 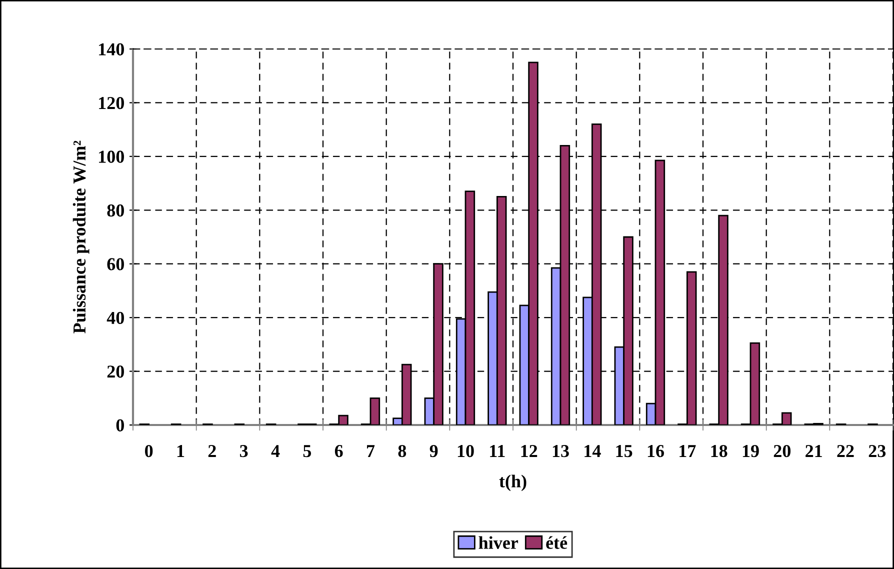 What do you see at coordinates (434, 451) in the screenshot?
I see `x-tick-label: 9` at bounding box center [434, 451].